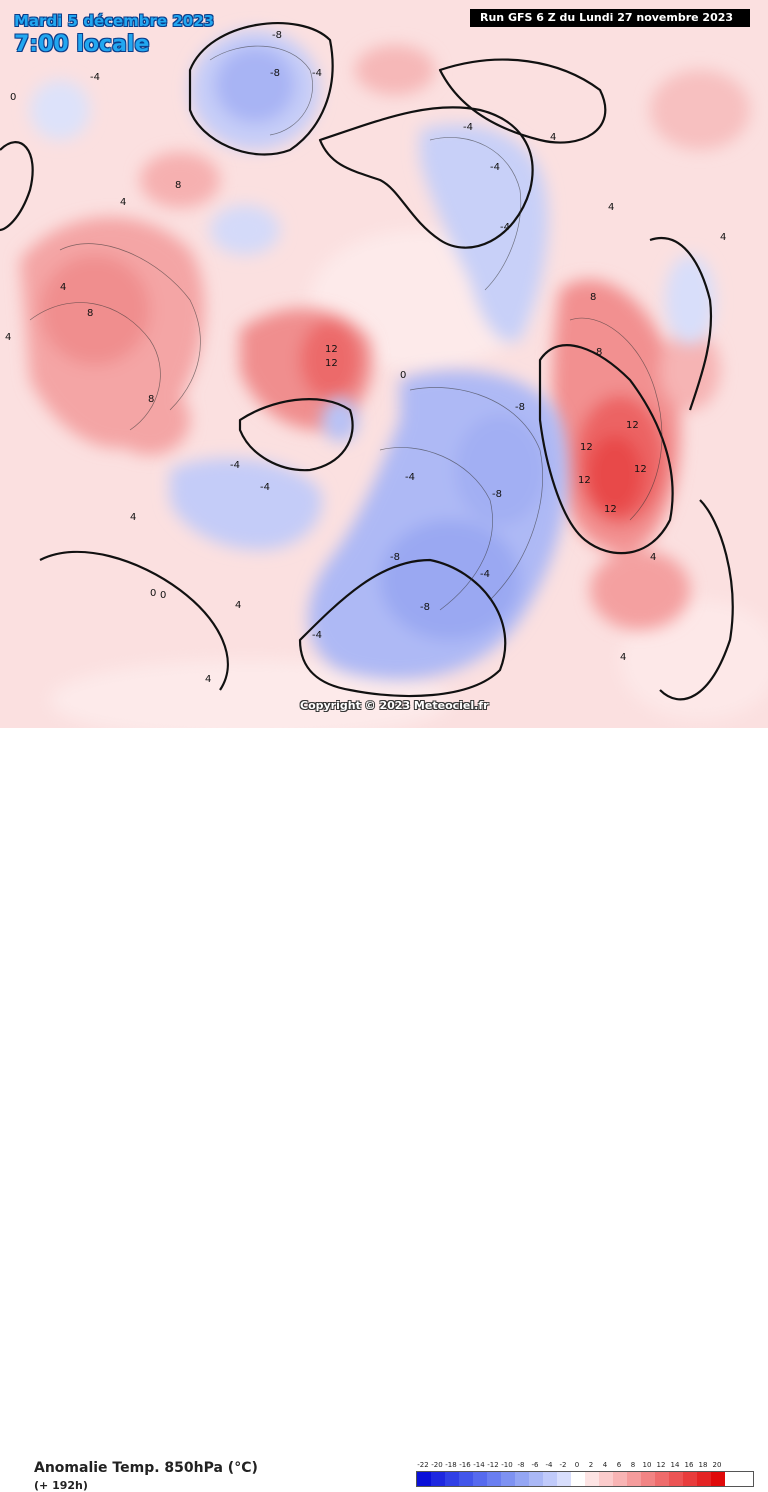 This screenshot has height=1492, width=768. I want to click on legend-label: -4, so click(549, 1465).